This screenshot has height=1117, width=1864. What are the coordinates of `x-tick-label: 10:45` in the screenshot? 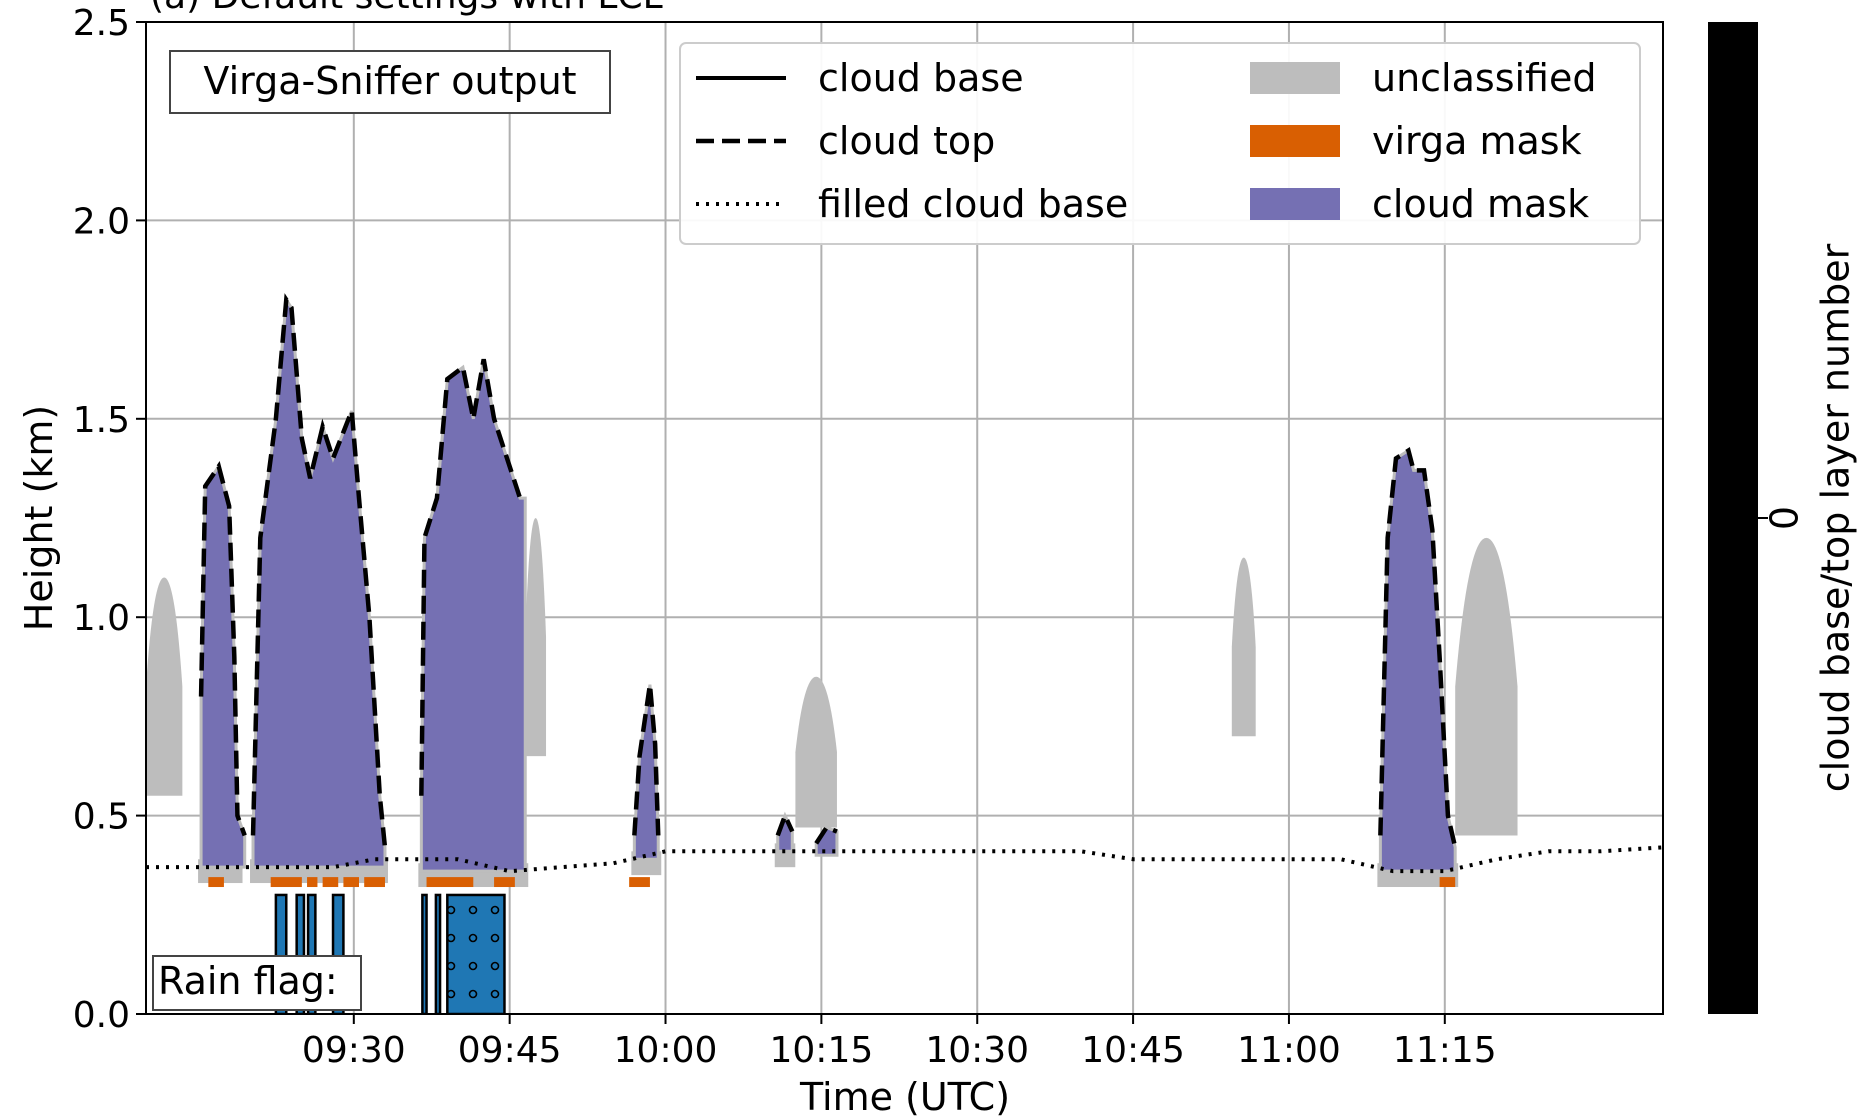 It's located at (1133, 1050).